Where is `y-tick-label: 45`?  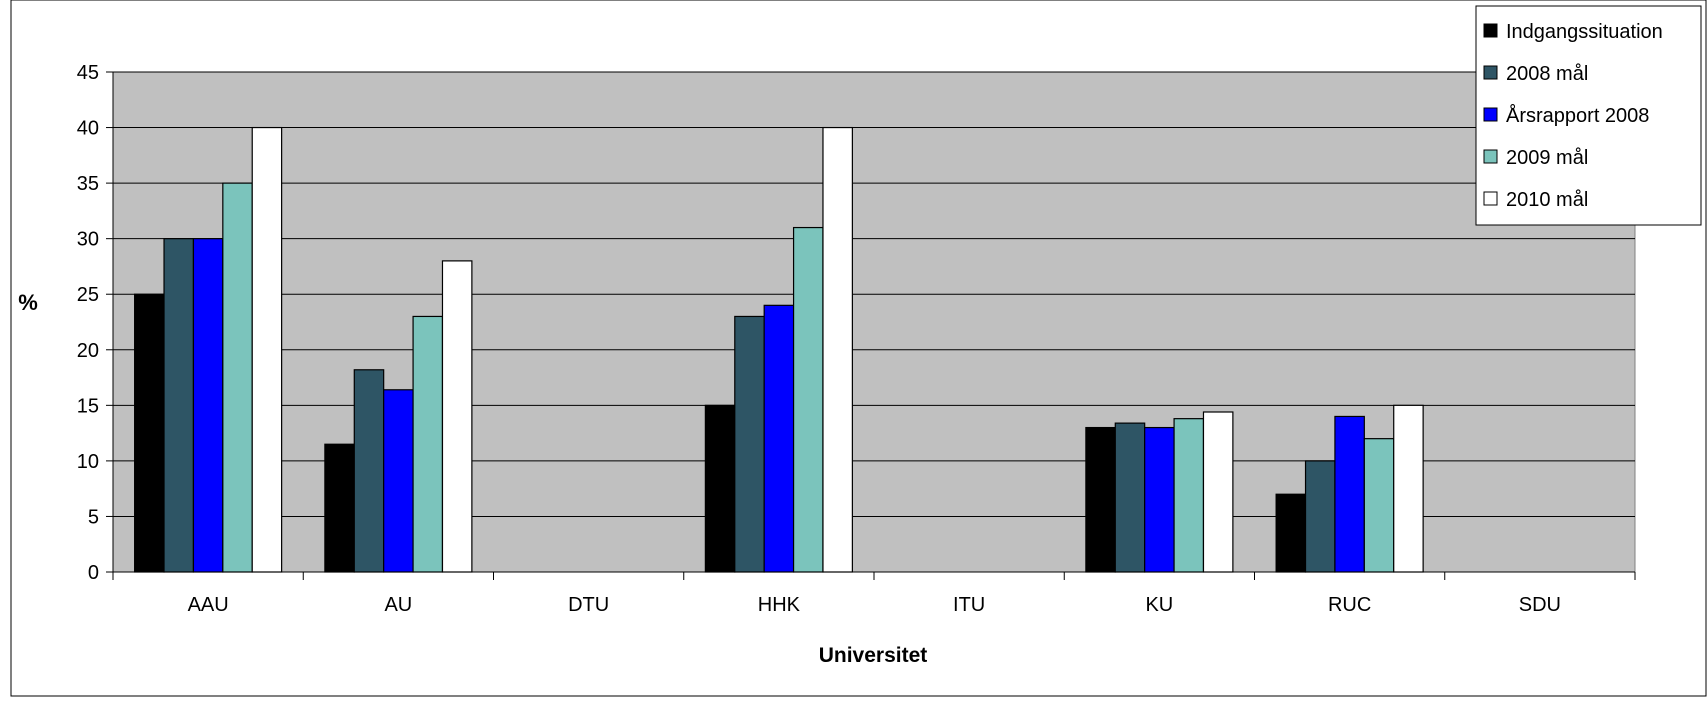
y-tick-label: 45 is located at coordinates (88, 73).